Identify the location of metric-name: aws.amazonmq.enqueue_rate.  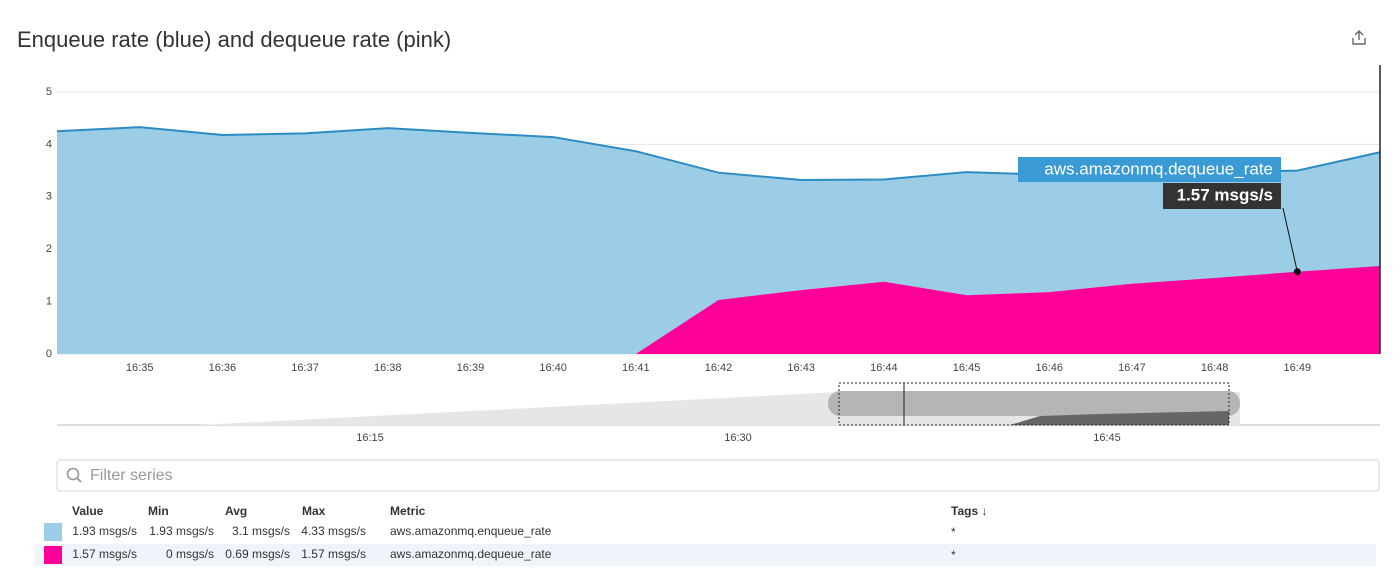
(471, 531).